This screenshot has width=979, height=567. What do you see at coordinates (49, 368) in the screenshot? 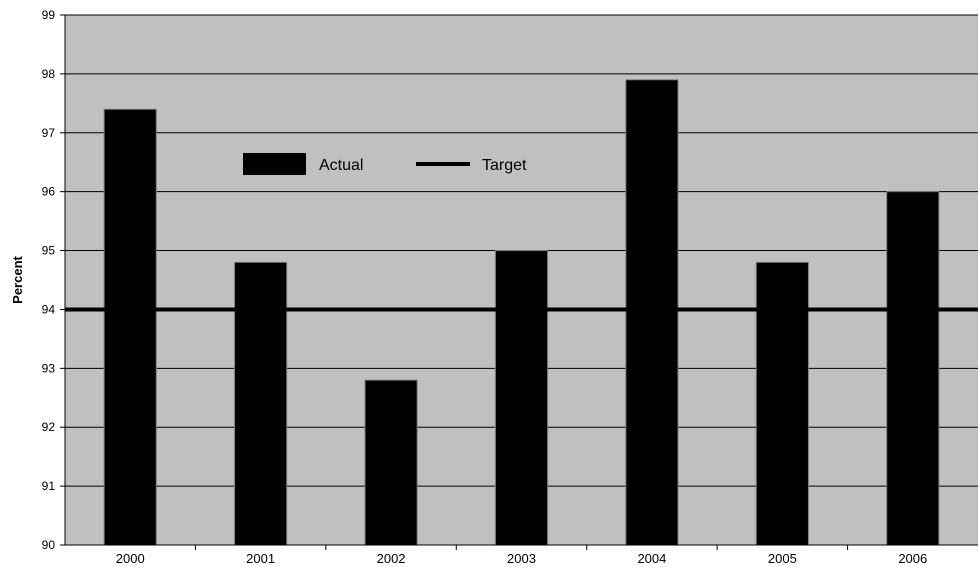
I see `y-tick-label: 93` at bounding box center [49, 368].